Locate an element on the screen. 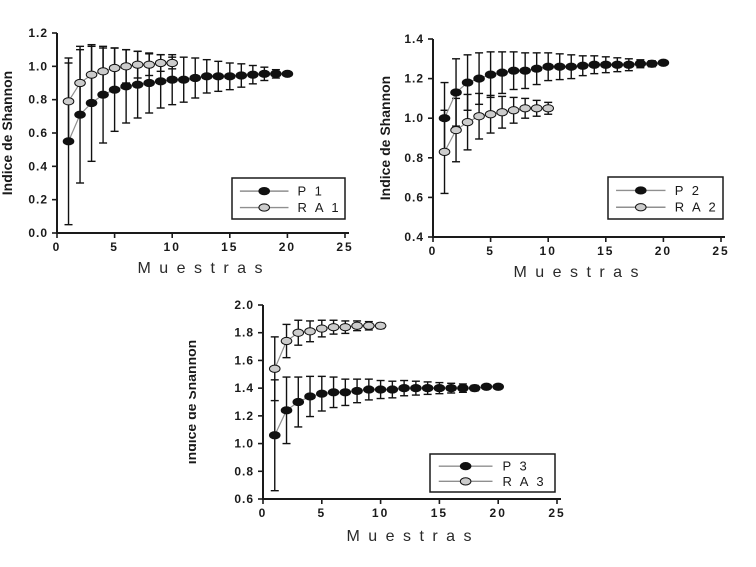  legend: P 2 R A 2 is located at coordinates (665, 198).